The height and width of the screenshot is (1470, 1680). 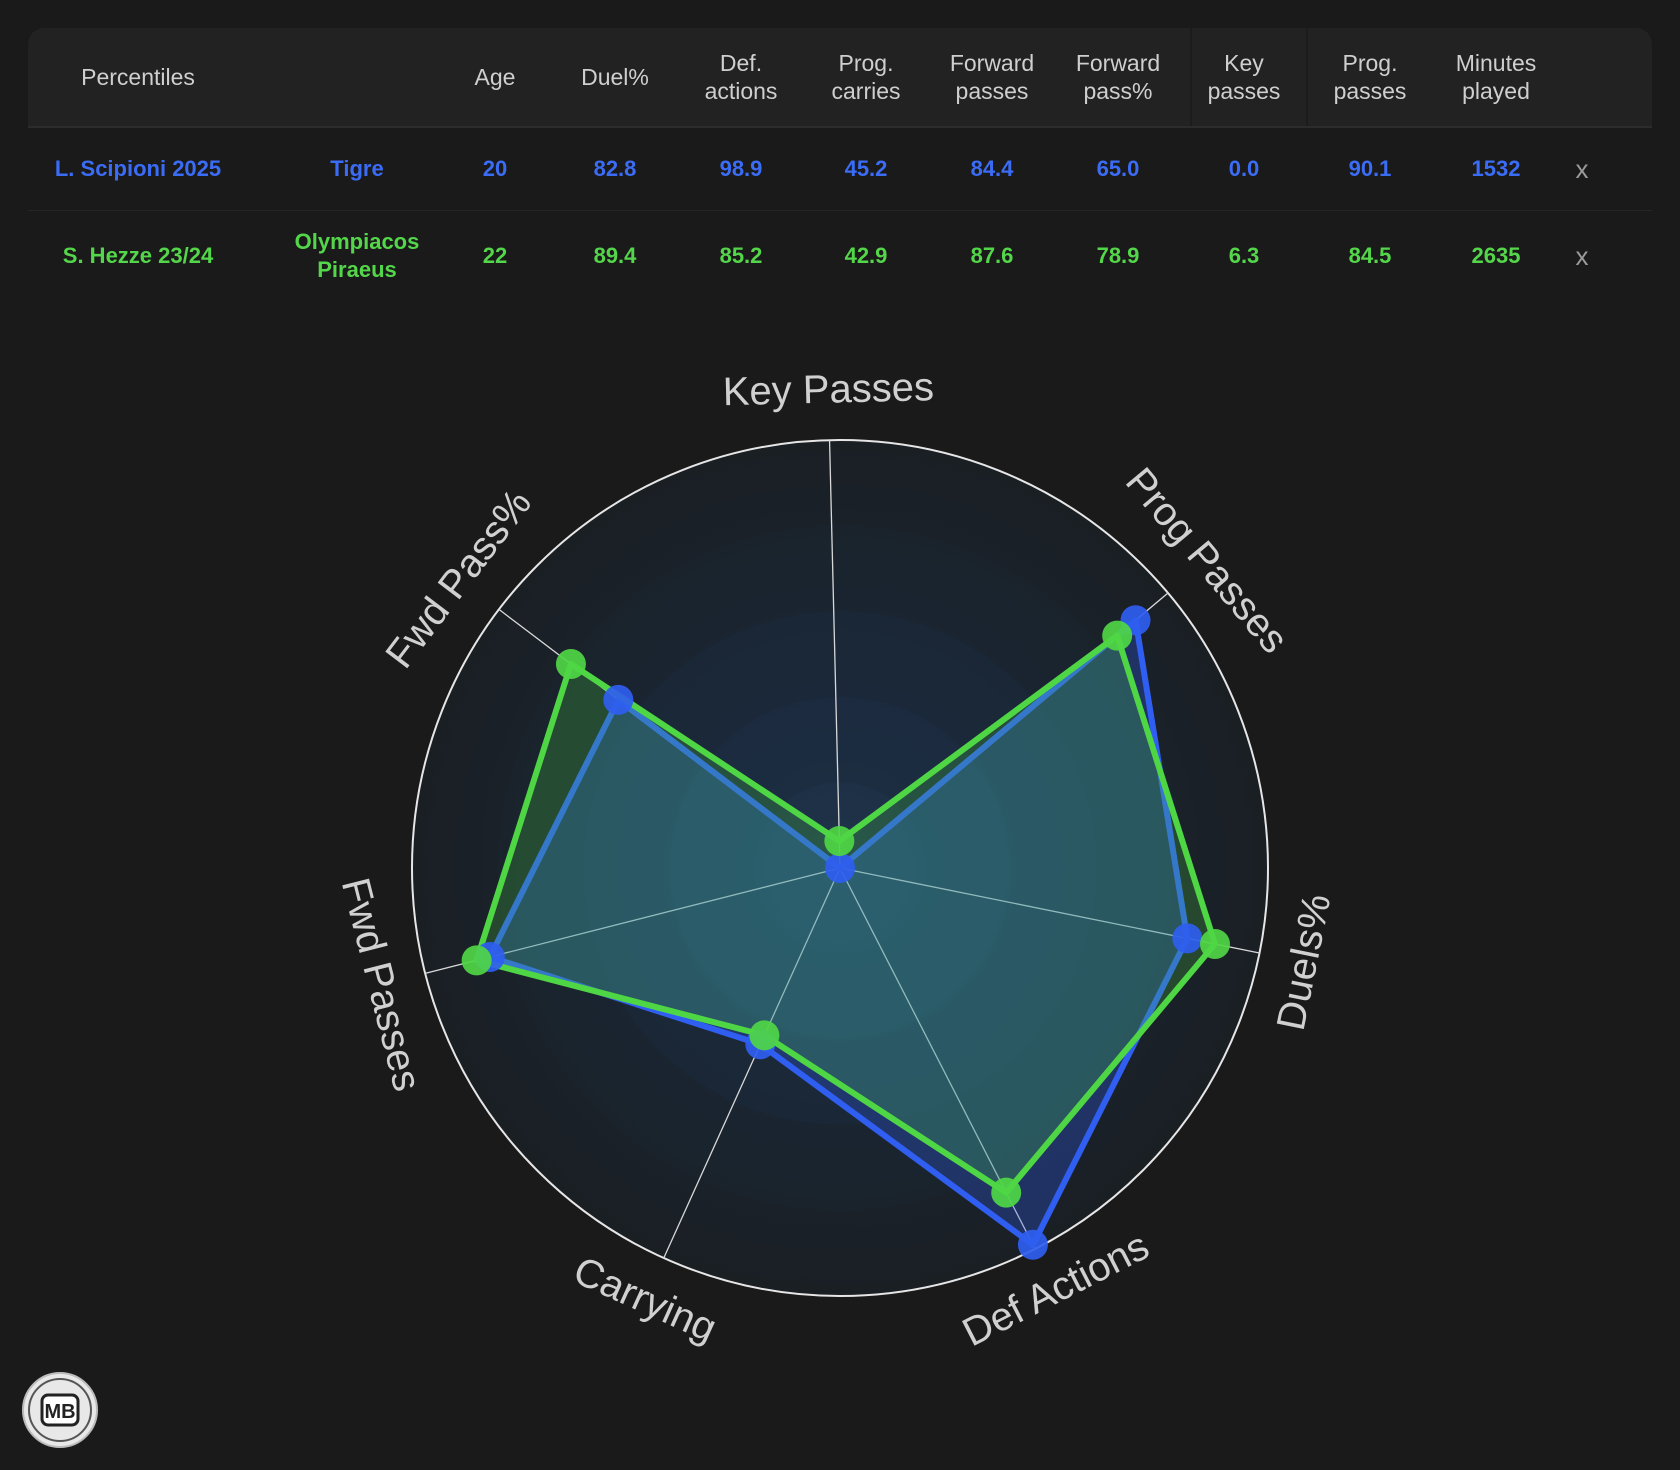 I want to click on stat-cell-age: 22, so click(x=495, y=255).